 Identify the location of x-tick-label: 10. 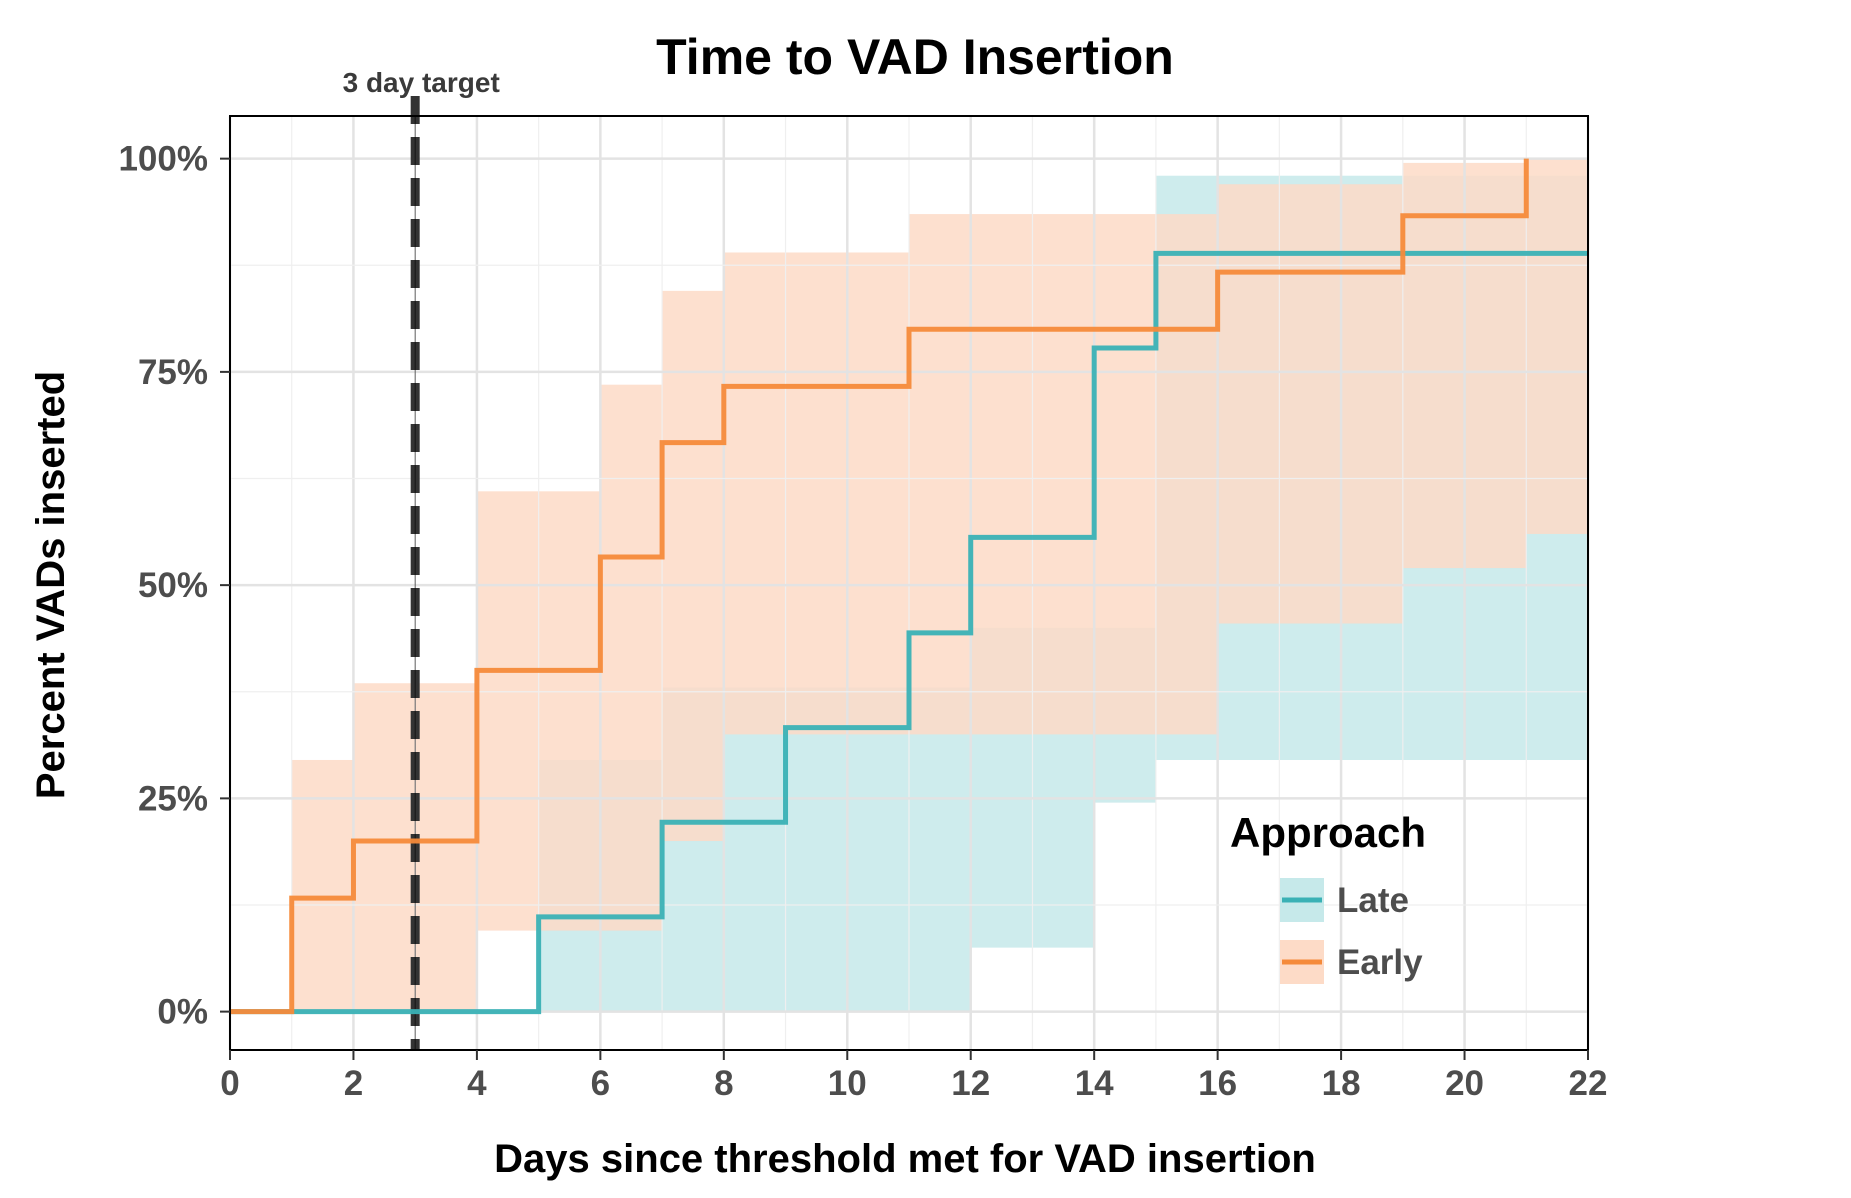
(847, 1083).